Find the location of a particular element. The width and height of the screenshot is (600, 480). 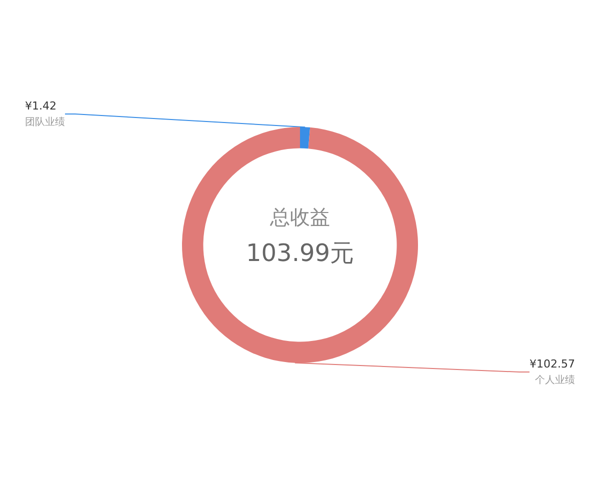

data-label: ¥102.57 is located at coordinates (552, 364).